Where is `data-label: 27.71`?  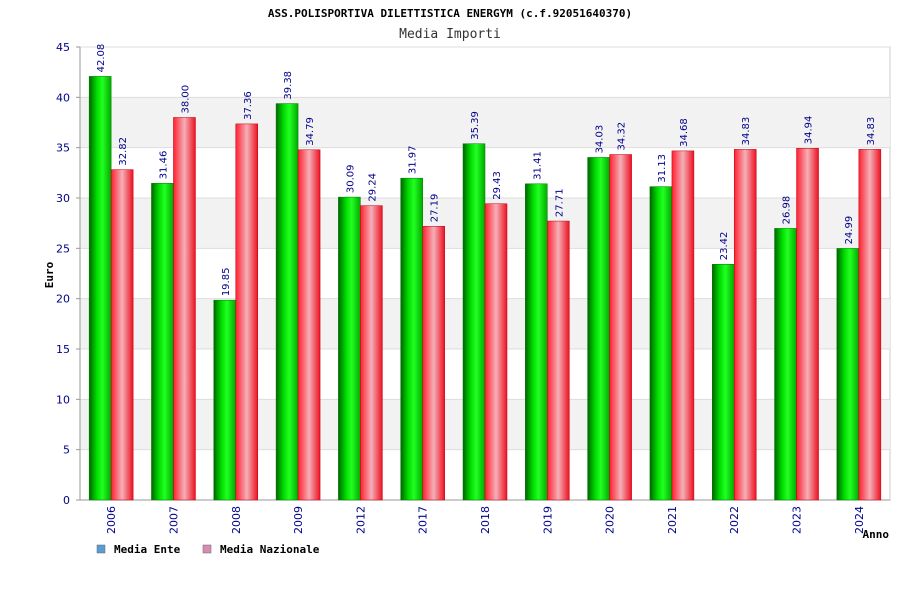
data-label: 27.71 is located at coordinates (559, 202).